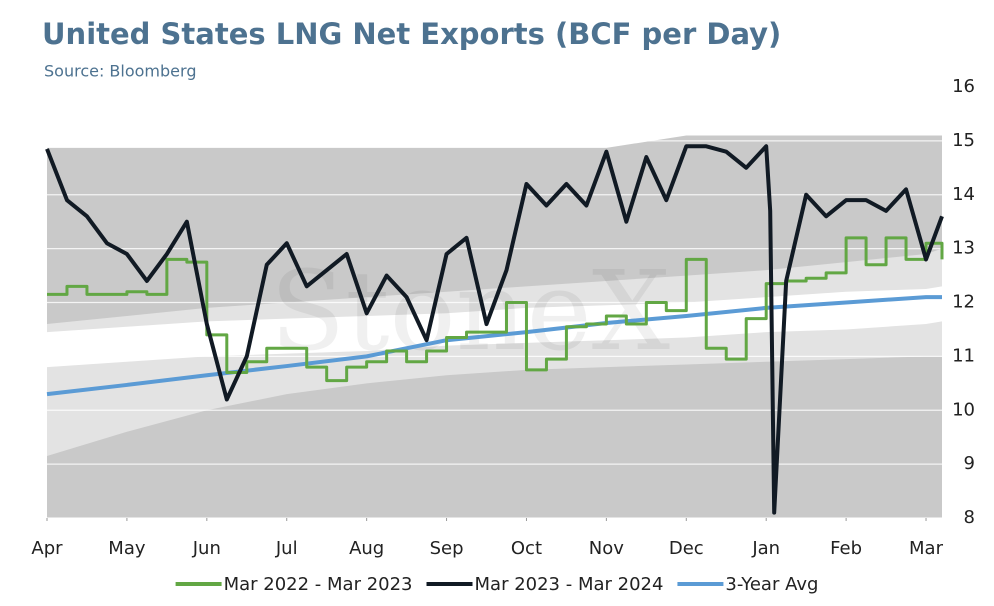 The image size is (994, 606). Describe the element at coordinates (969, 517) in the screenshot. I see `y-tick-label: 8` at that location.